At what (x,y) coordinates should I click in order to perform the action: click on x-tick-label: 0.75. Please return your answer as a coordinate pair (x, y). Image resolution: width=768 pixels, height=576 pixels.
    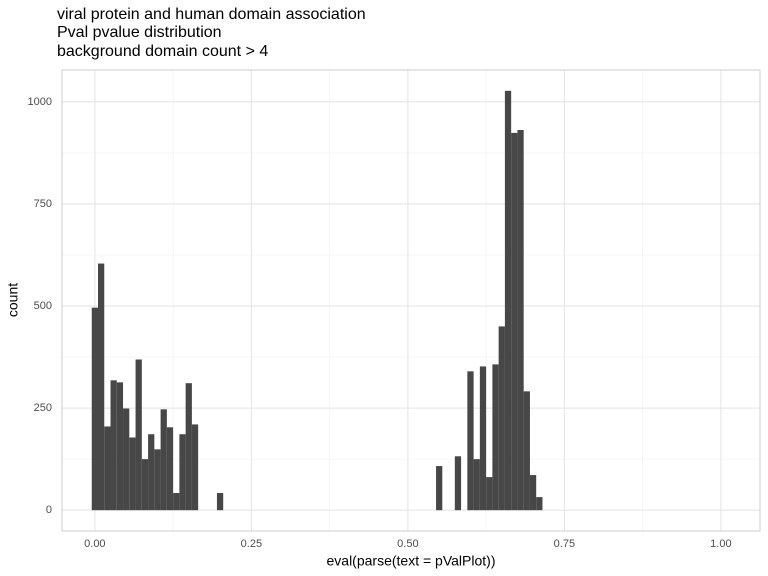
    Looking at the image, I should click on (564, 544).